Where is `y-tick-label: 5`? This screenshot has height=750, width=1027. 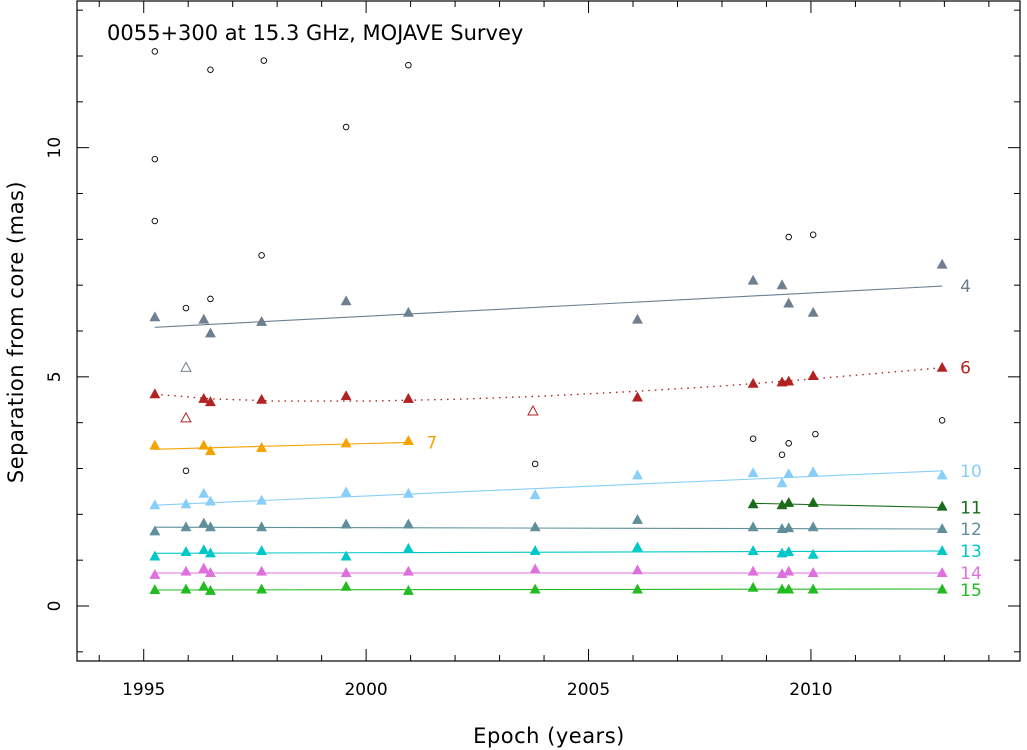
y-tick-label: 5 is located at coordinates (55, 376).